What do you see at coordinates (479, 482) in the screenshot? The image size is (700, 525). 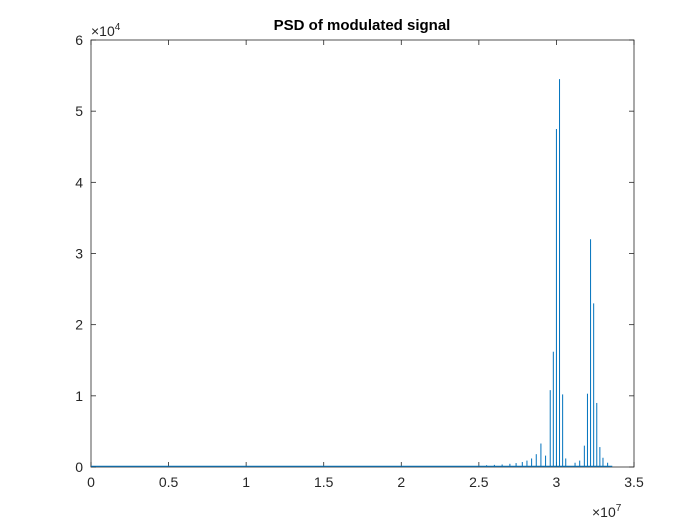 I see `x-tick-label: 2.5` at bounding box center [479, 482].